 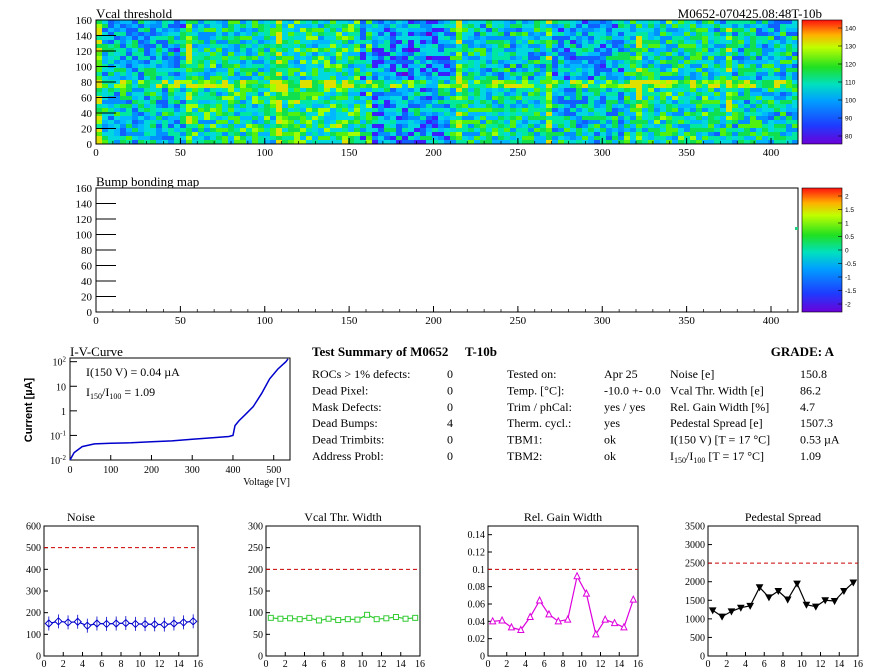 What do you see at coordinates (63, 664) in the screenshot?
I see `x-tick-label: 2` at bounding box center [63, 664].